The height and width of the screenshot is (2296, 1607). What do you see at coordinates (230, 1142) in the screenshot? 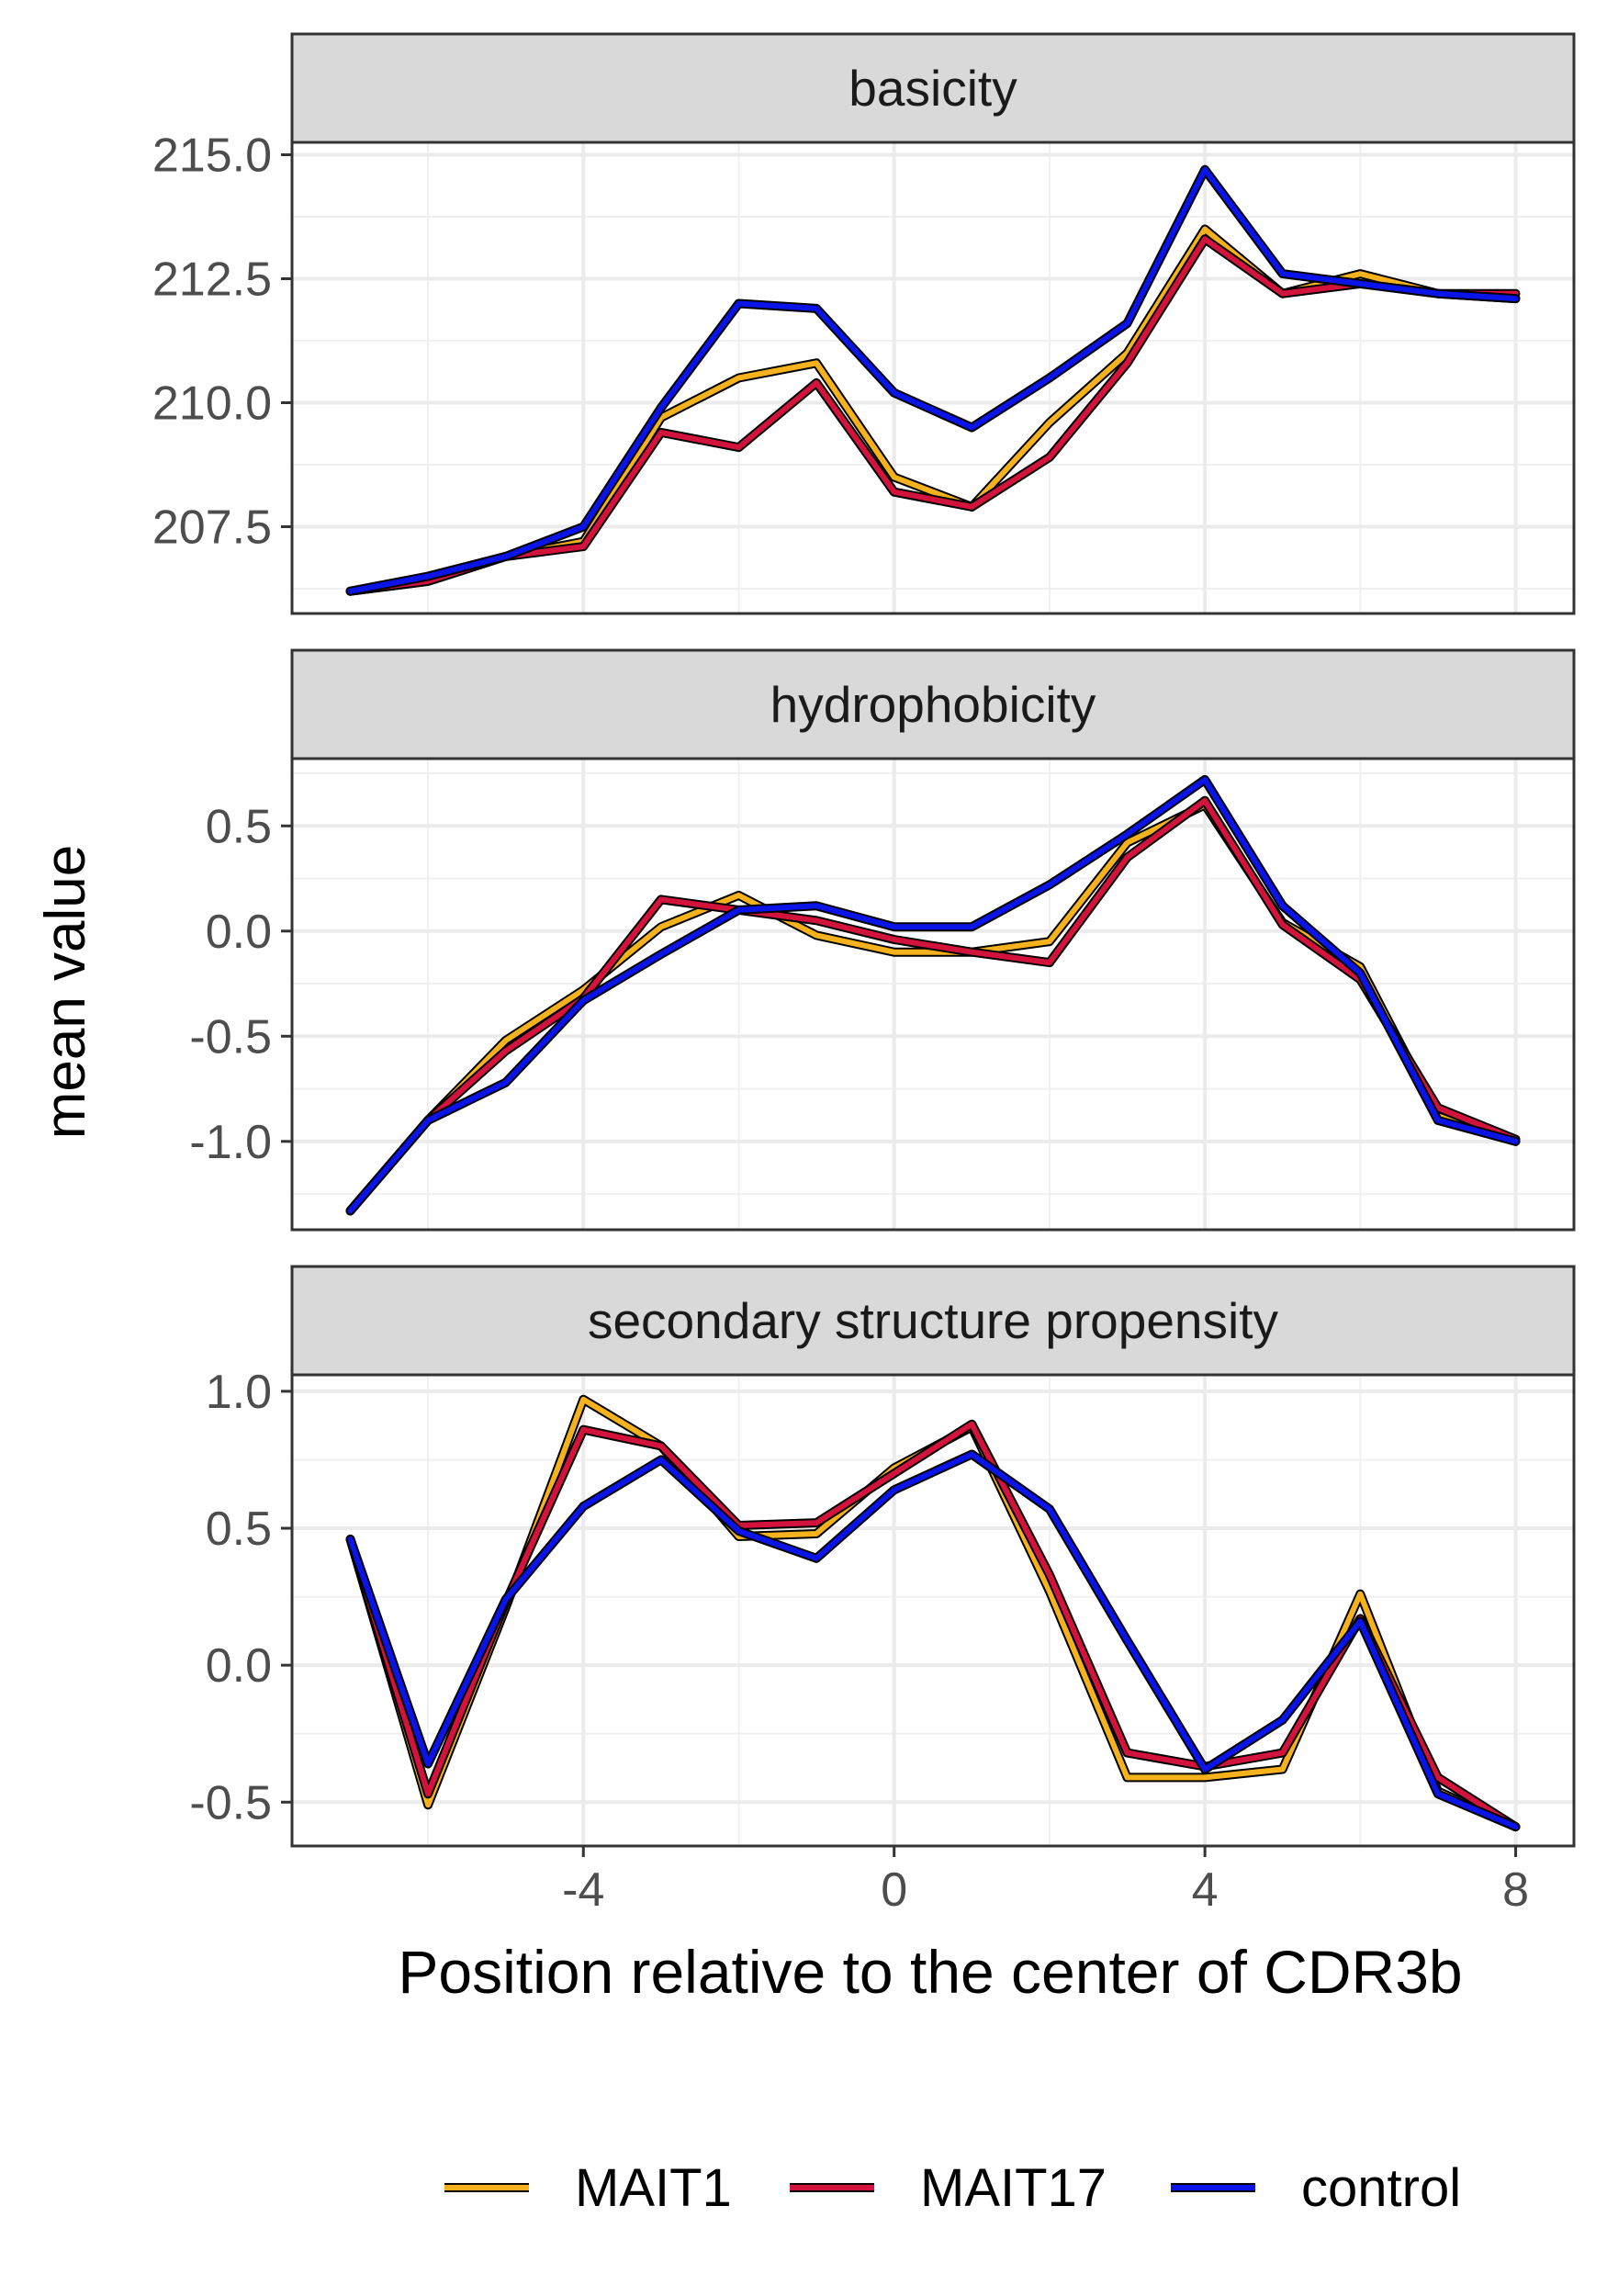
I see `y-tick-label: -1.0` at bounding box center [230, 1142].